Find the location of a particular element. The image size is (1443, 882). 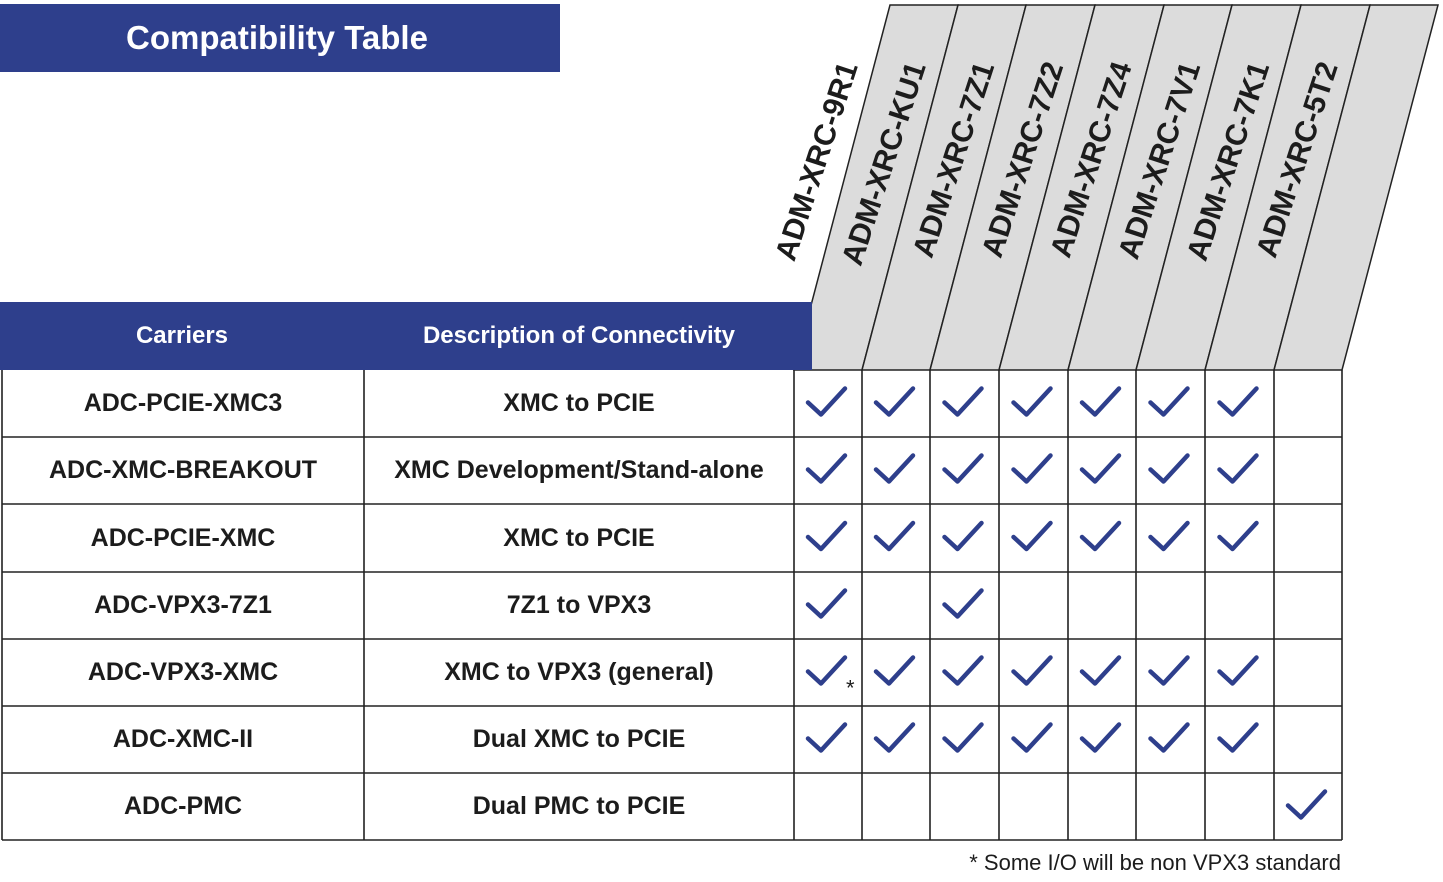

table-title: Compatibility Table is located at coordinates (280, 38).